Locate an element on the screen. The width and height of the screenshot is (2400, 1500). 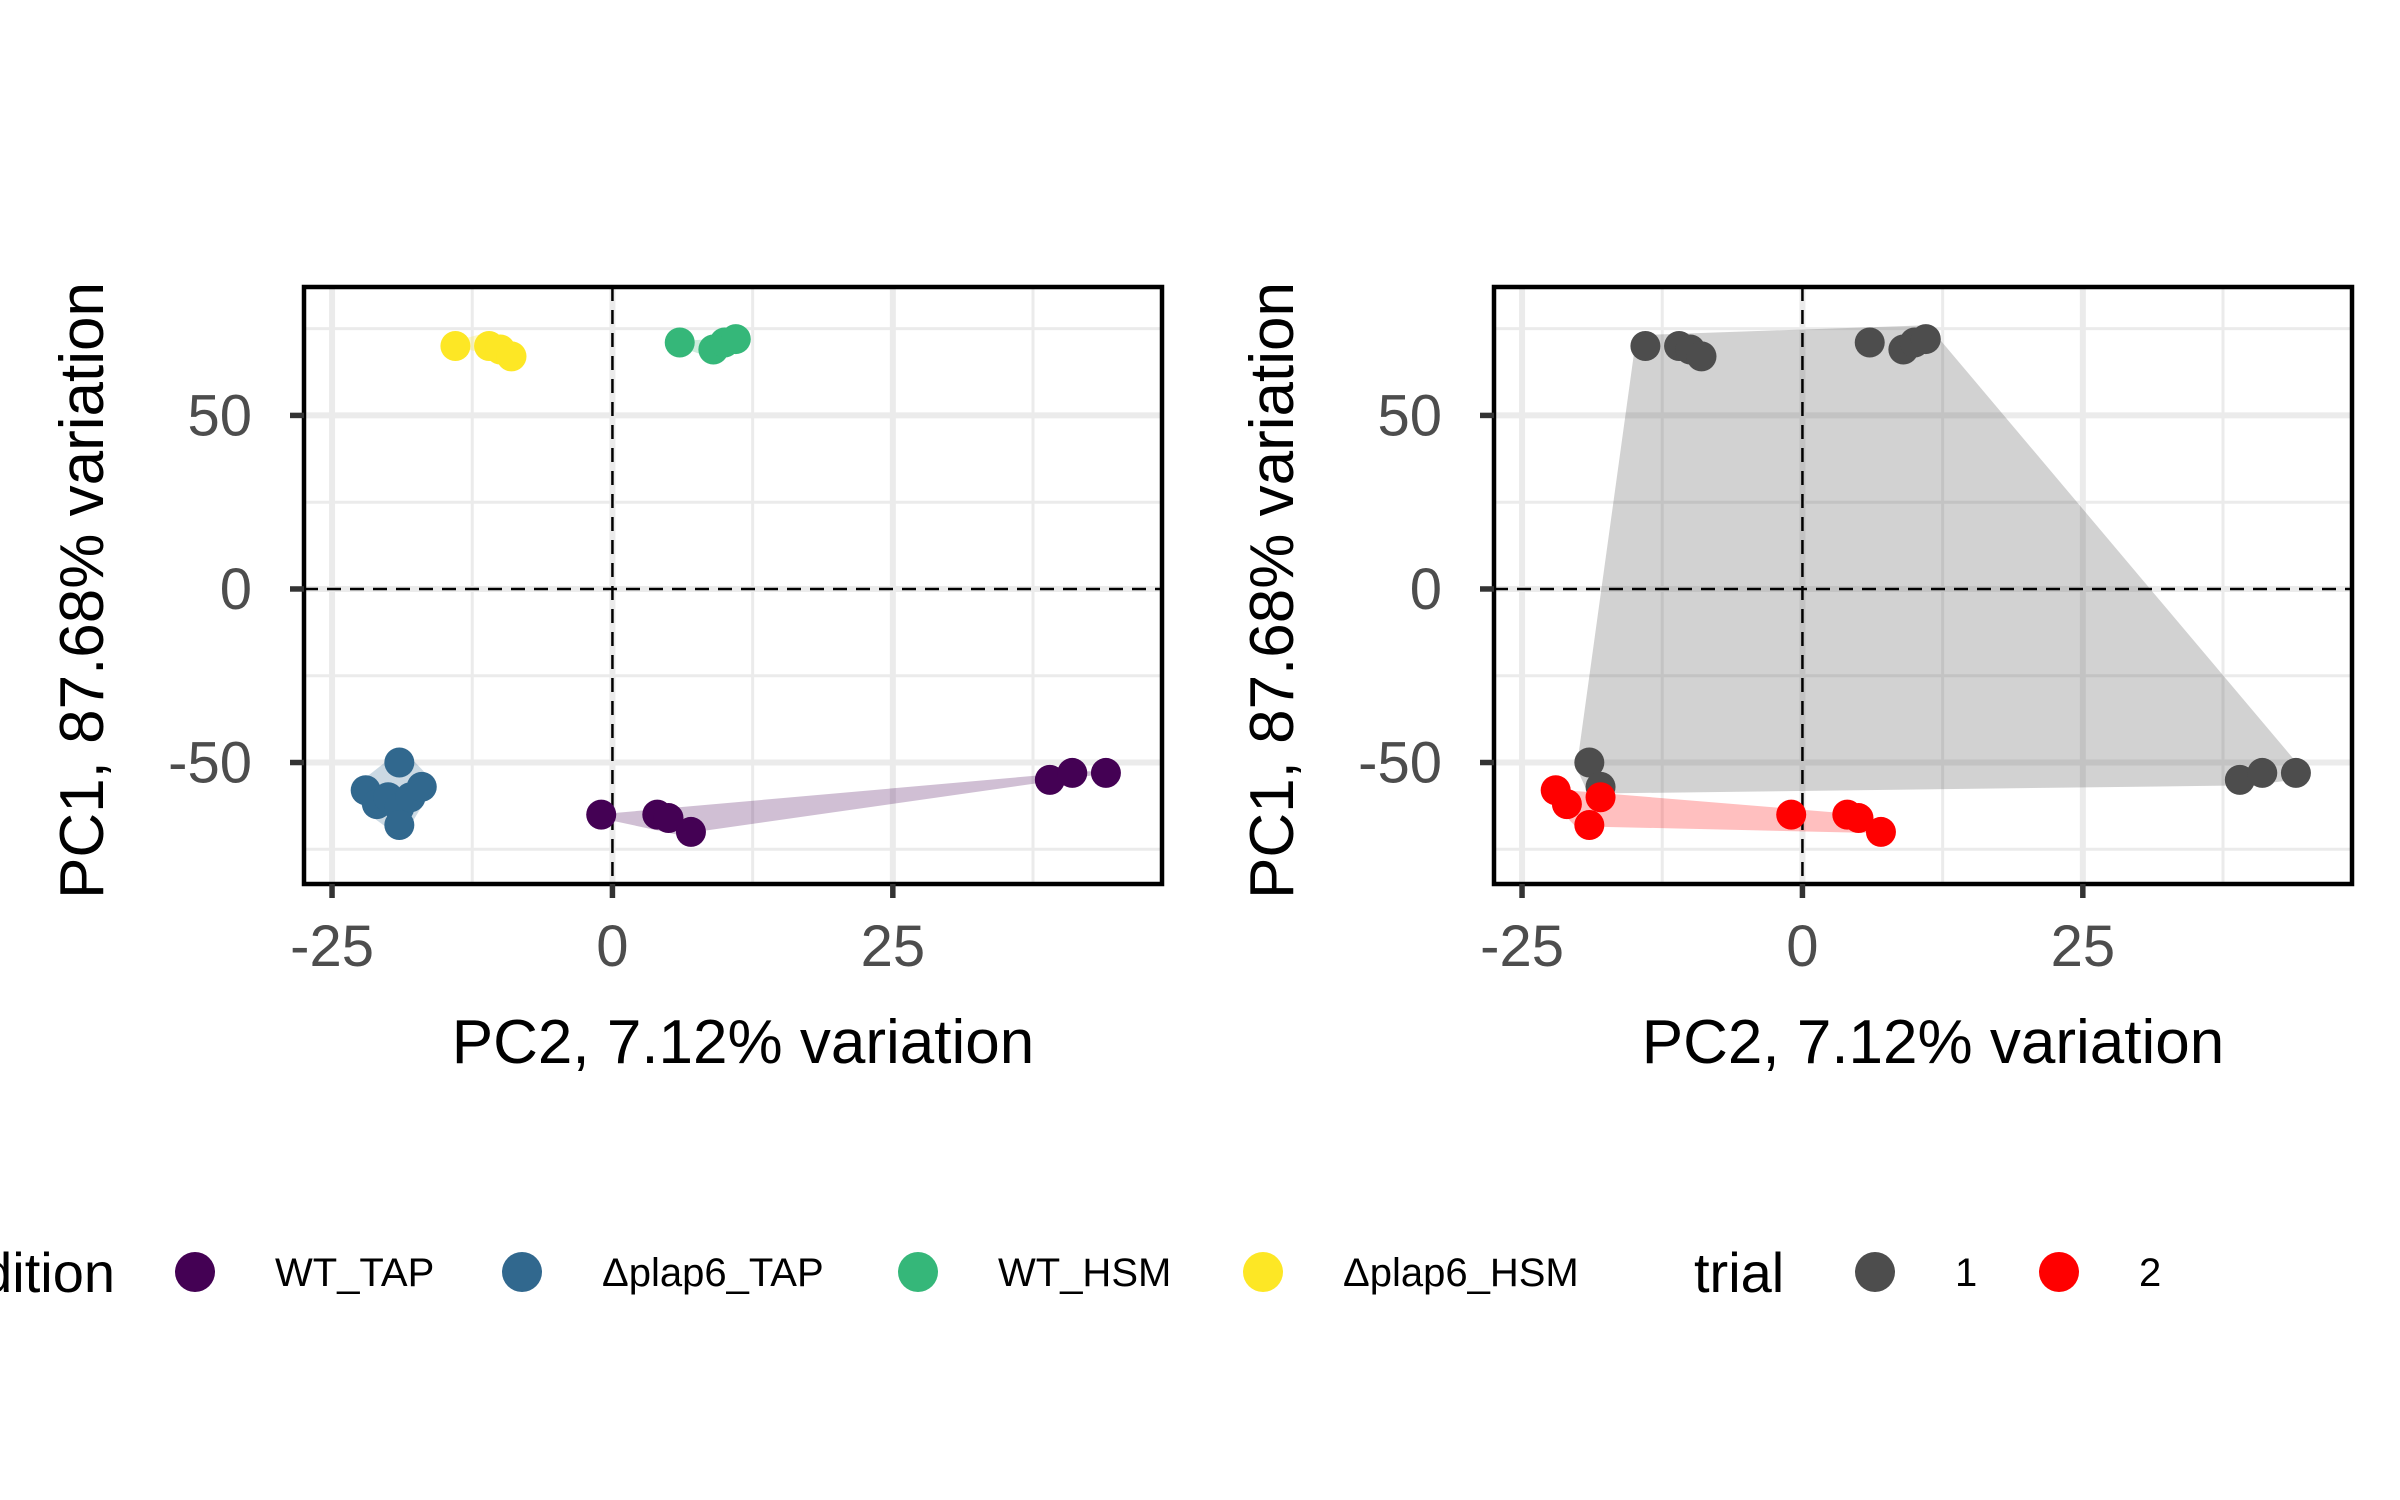
legend-key-Δplap6_TAP is located at coordinates (522, 1272).